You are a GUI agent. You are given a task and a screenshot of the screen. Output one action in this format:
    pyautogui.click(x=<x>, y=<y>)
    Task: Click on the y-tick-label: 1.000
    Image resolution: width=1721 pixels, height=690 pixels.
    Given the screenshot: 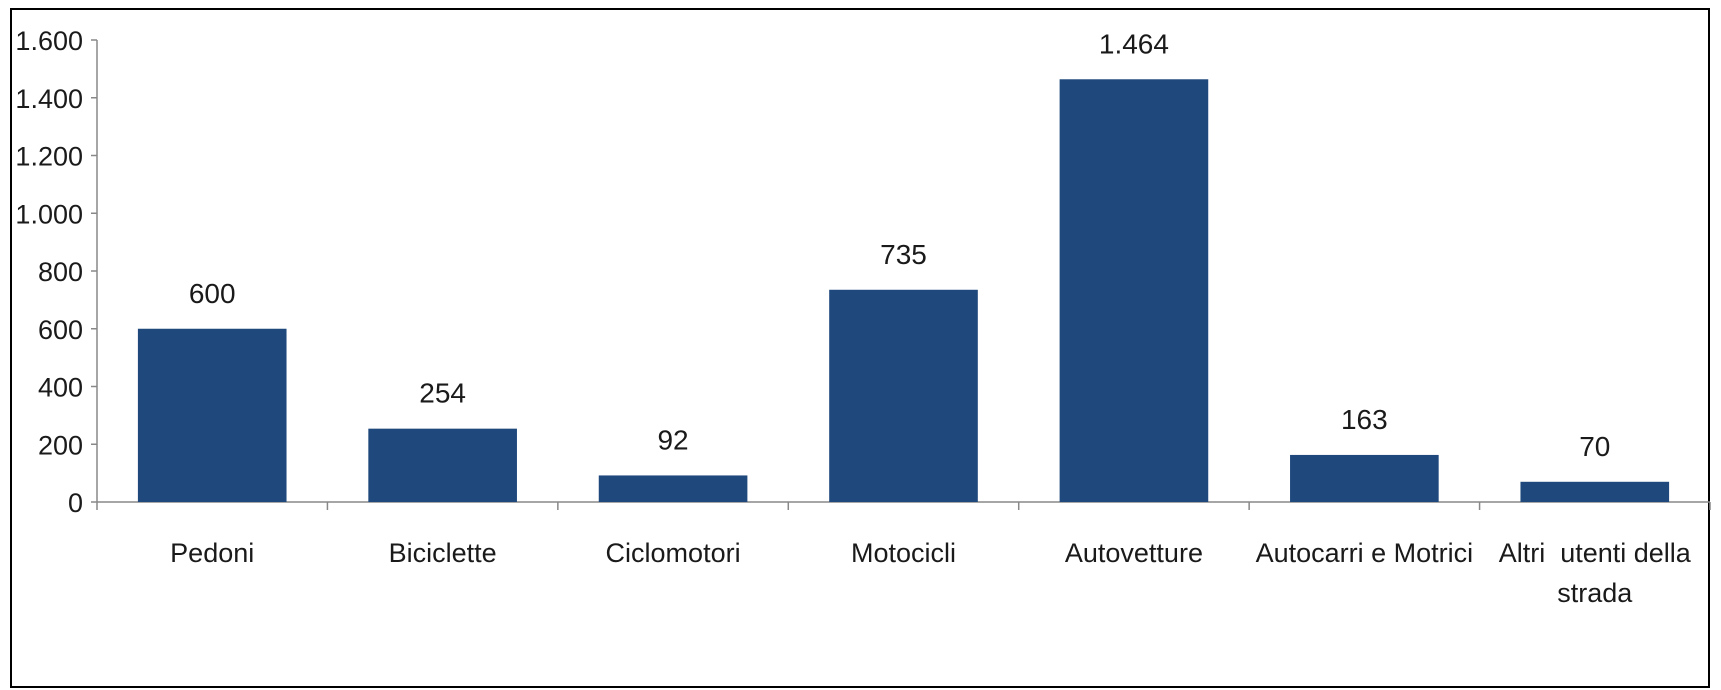 What is the action you would take?
    pyautogui.click(x=49, y=214)
    